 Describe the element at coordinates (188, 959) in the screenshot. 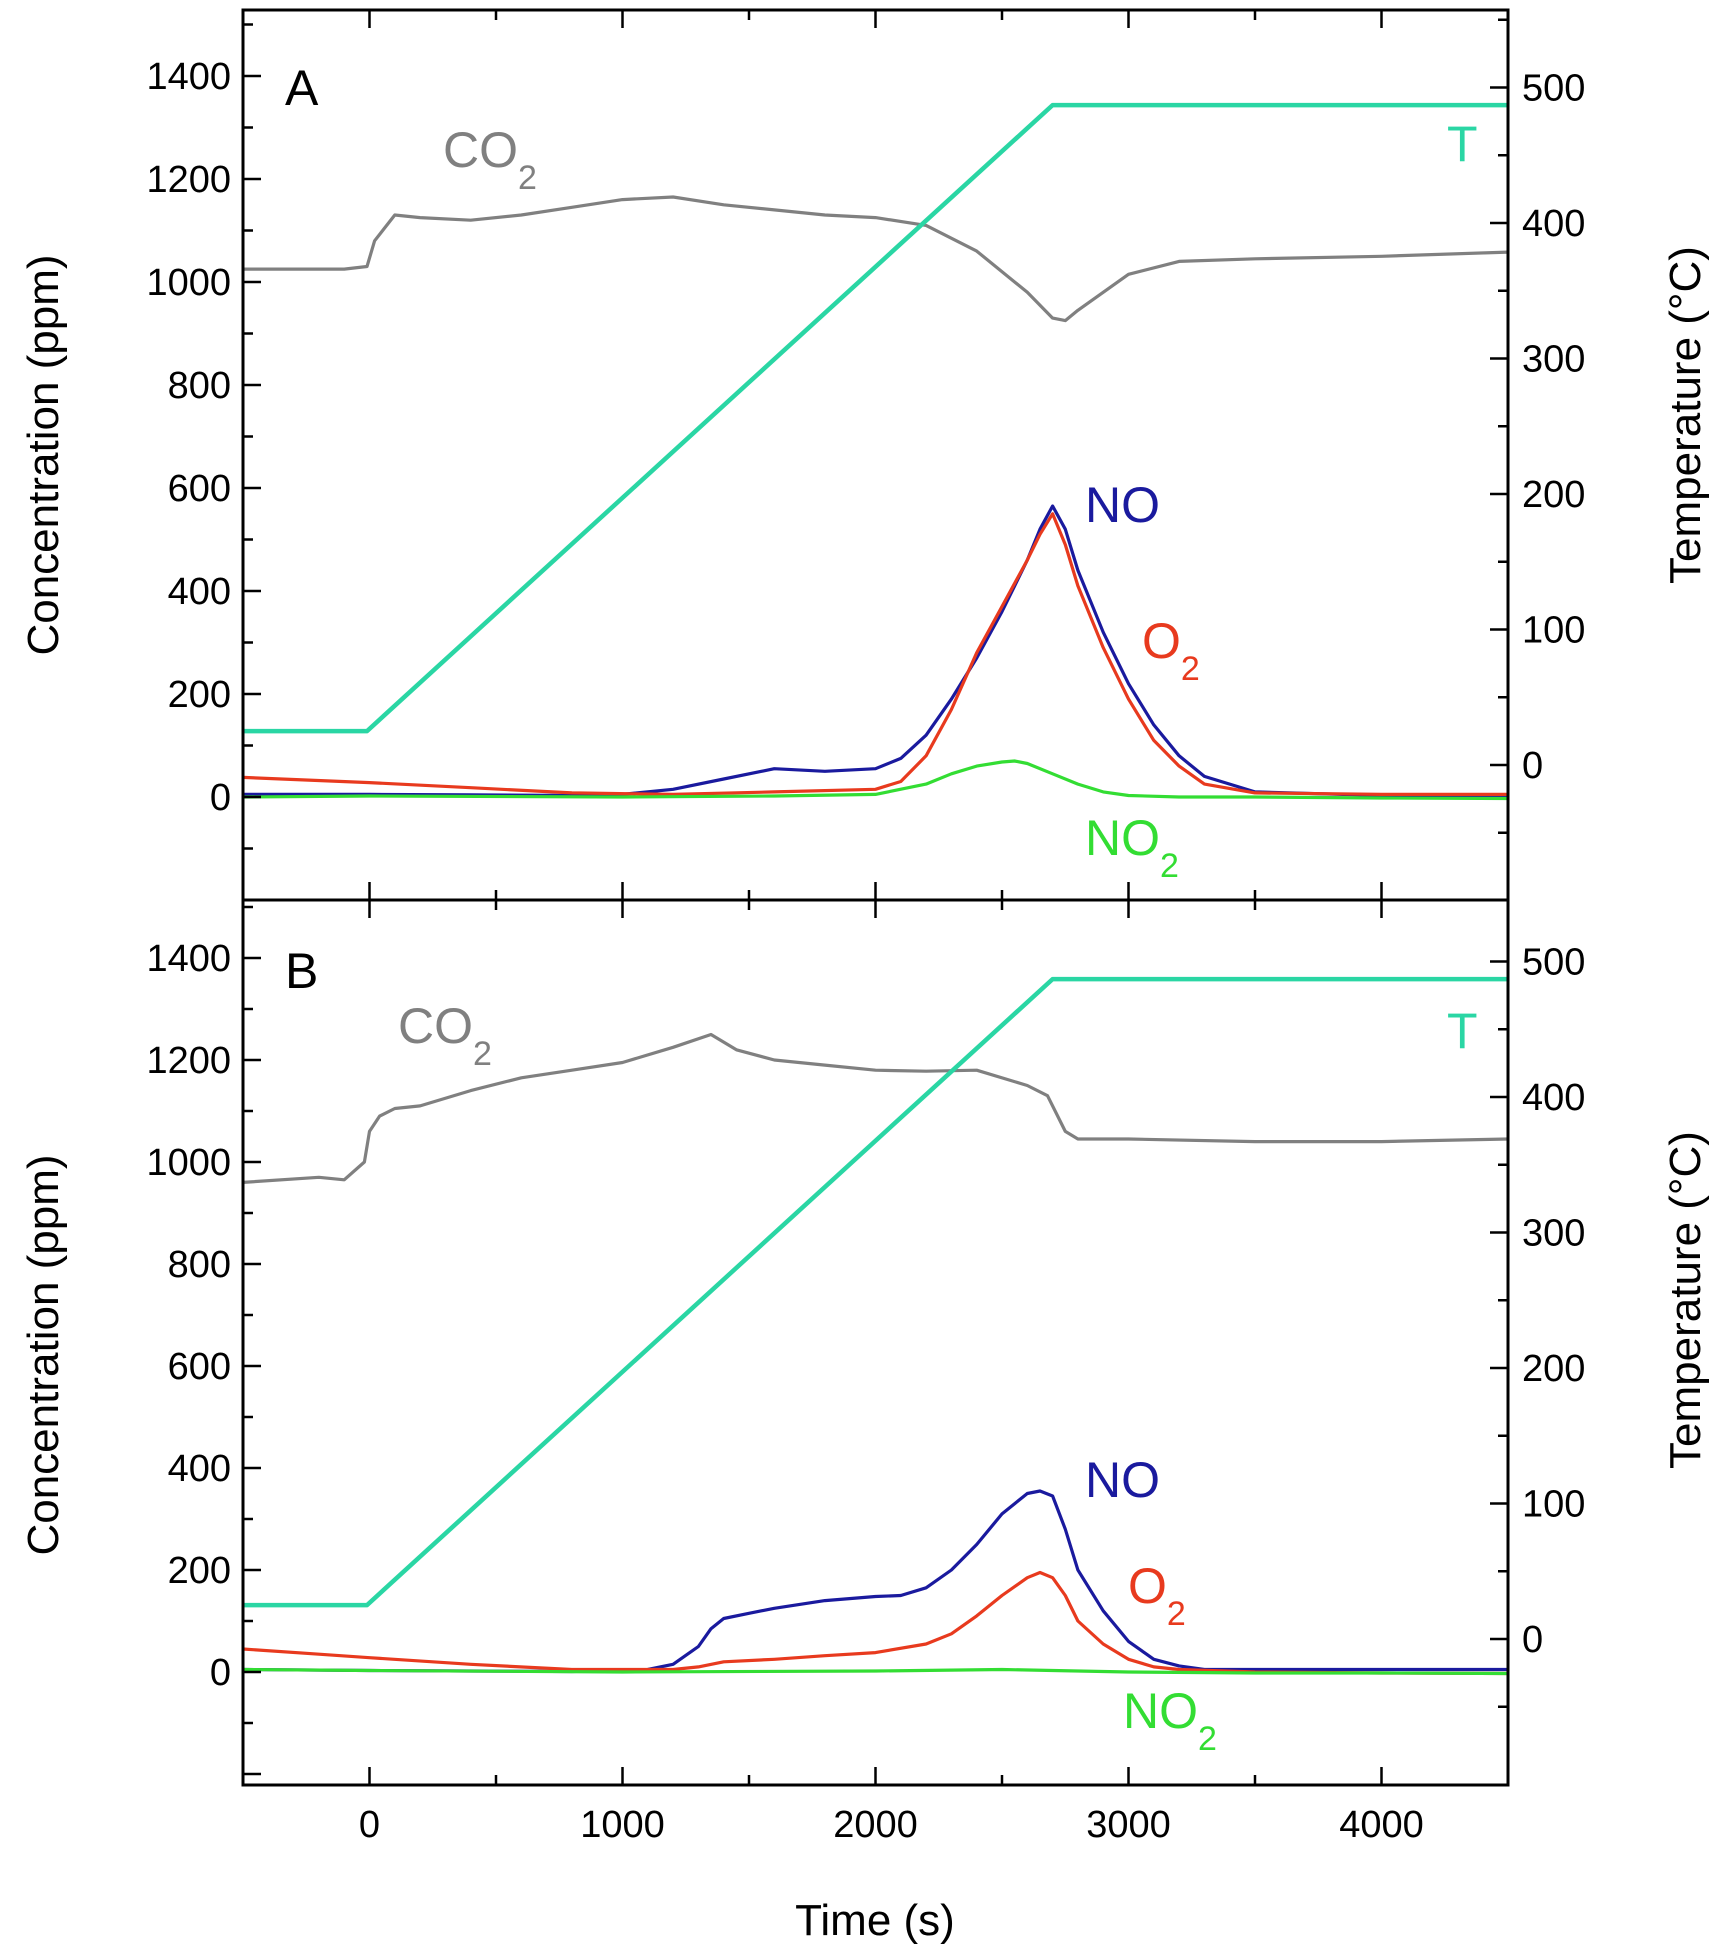

I see `panel-b-y-tick-label: 1400` at that location.